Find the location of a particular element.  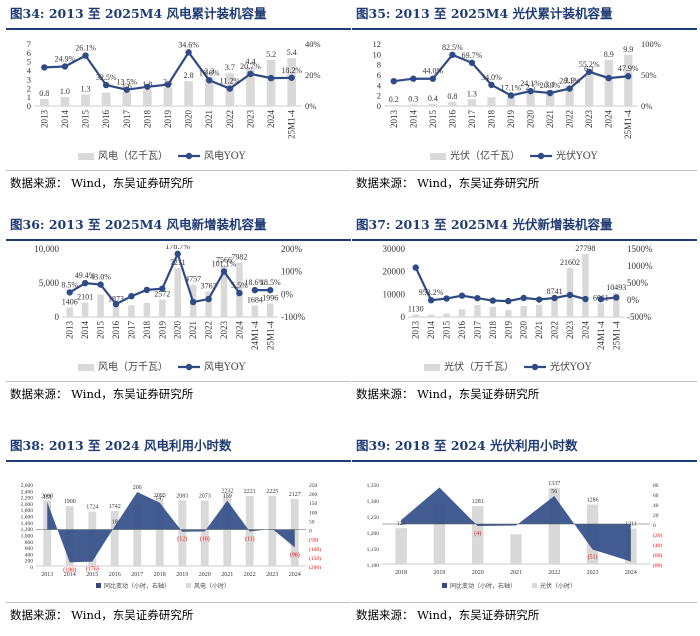

legend-bar-swatch is located at coordinates (534, 585).